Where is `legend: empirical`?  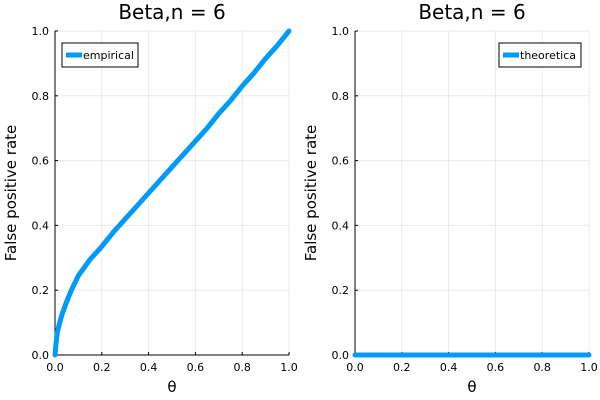 legend: empirical is located at coordinates (100, 55).